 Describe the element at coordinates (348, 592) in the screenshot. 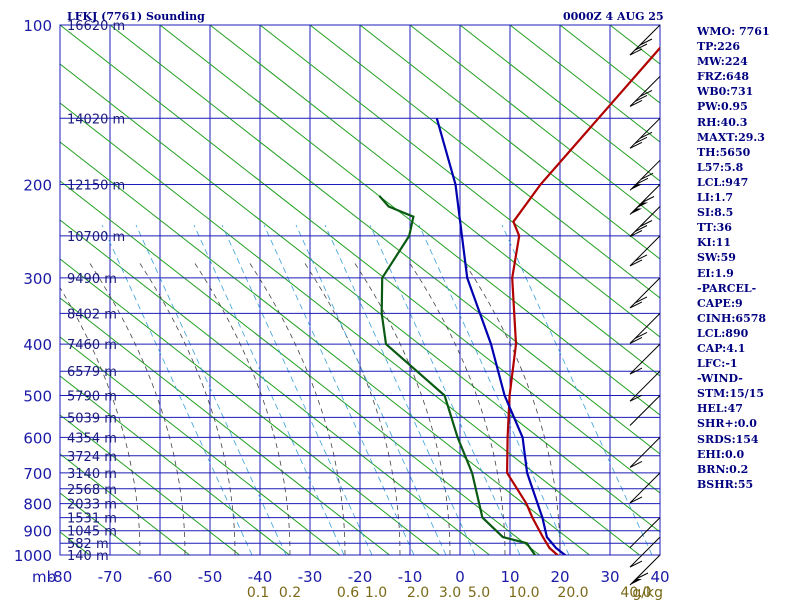

I see `mixing-ratio-tick-label: 0.6` at that location.